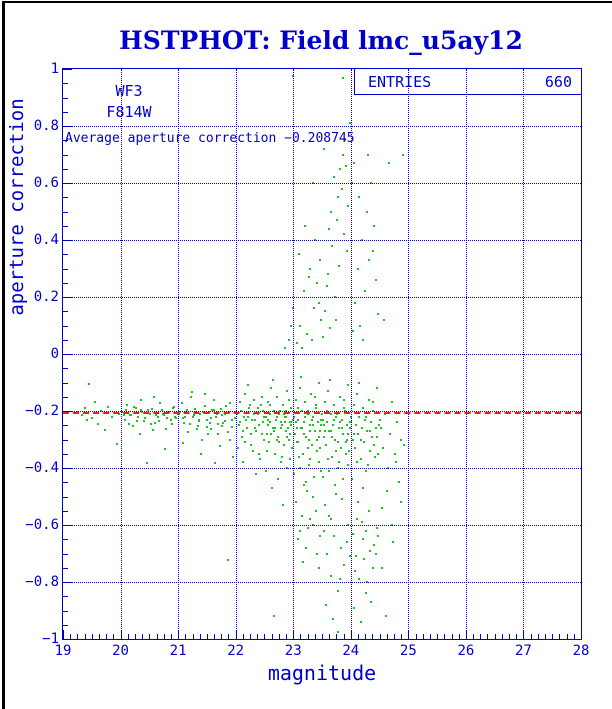 The width and height of the screenshot is (612, 709). Describe the element at coordinates (42, 525) in the screenshot. I see `y-tick-label: −0.6` at that location.